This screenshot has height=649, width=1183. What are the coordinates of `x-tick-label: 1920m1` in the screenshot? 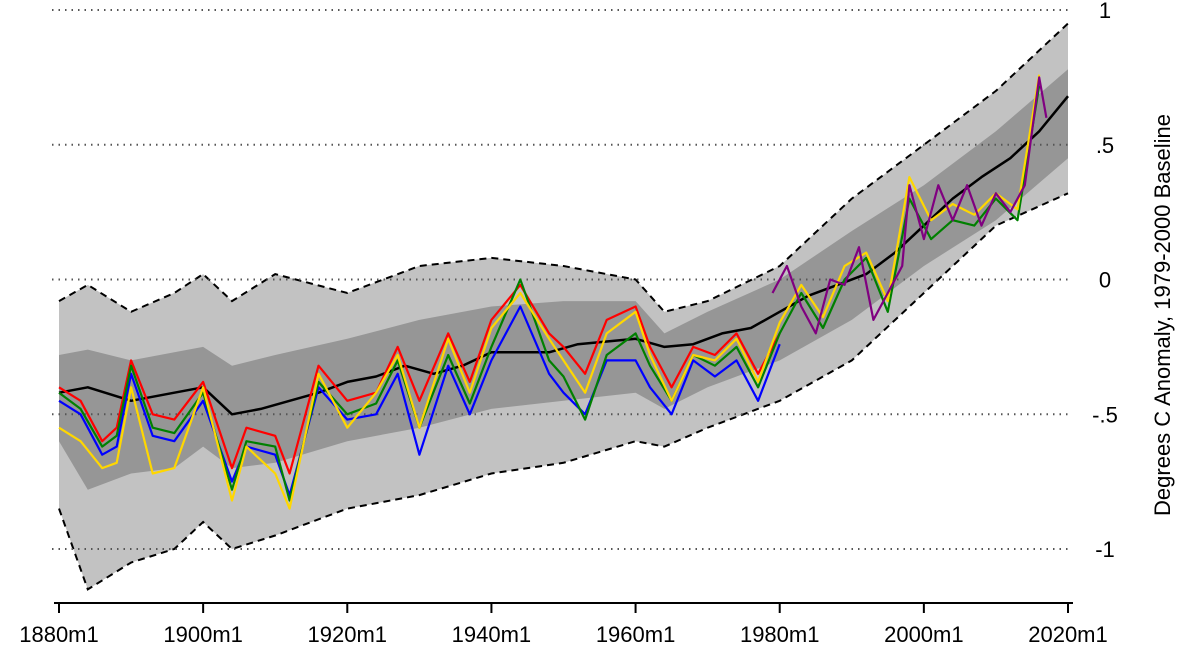 It's located at (348, 634).